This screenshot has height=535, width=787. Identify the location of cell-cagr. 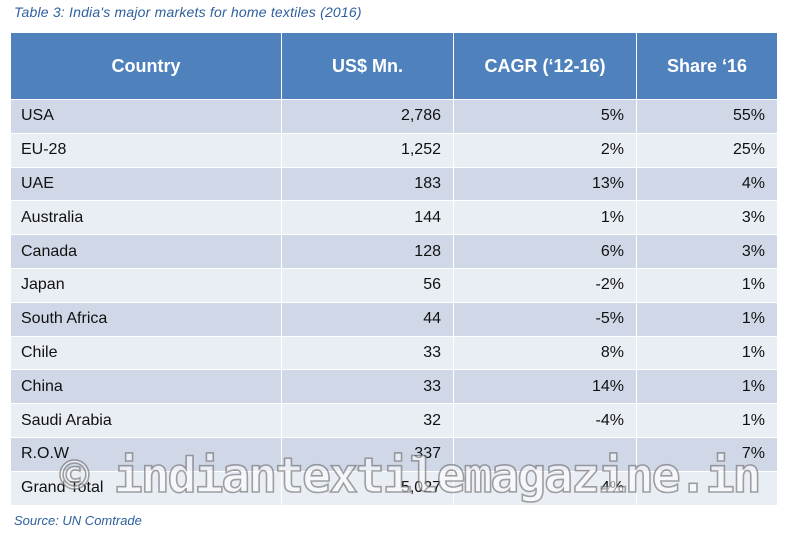
(545, 454).